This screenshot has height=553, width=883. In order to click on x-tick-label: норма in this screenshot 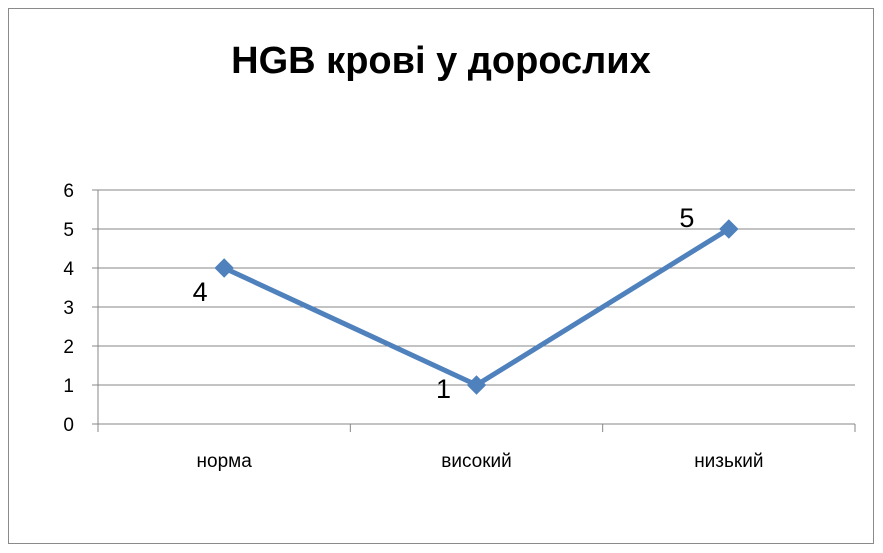, I will do `click(225, 461)`.